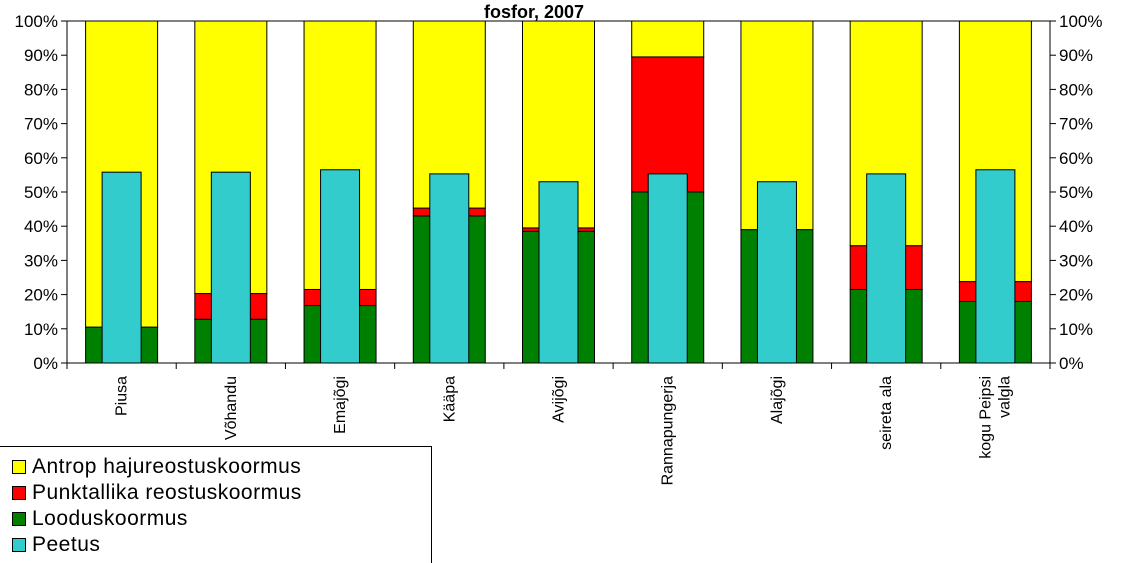 The width and height of the screenshot is (1127, 563). I want to click on legend-label: Looduskoormus, so click(110, 518).